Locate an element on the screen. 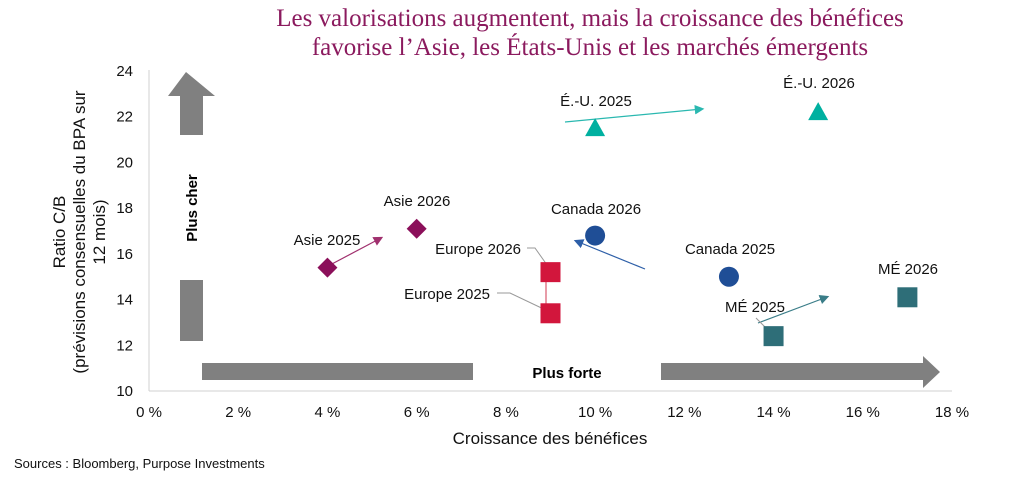  data-label: É.-U. 2025 is located at coordinates (596, 101).